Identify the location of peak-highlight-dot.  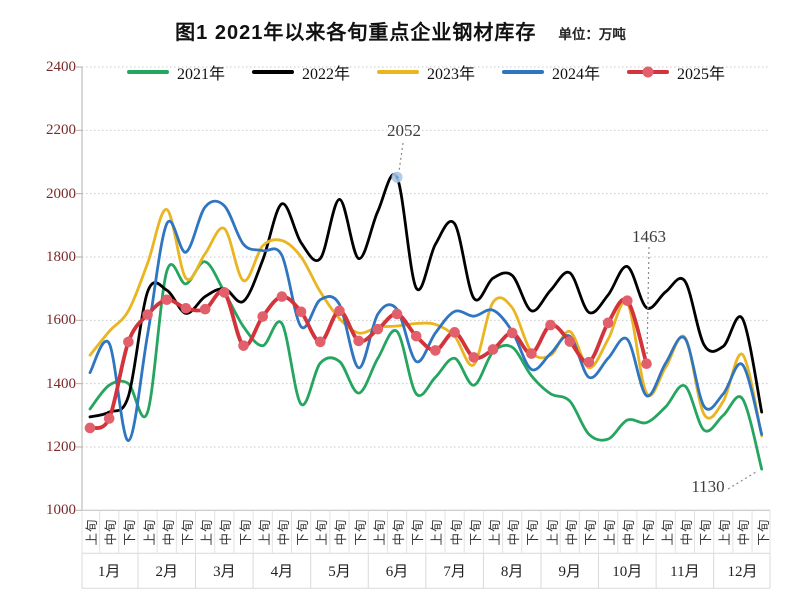
(397, 177).